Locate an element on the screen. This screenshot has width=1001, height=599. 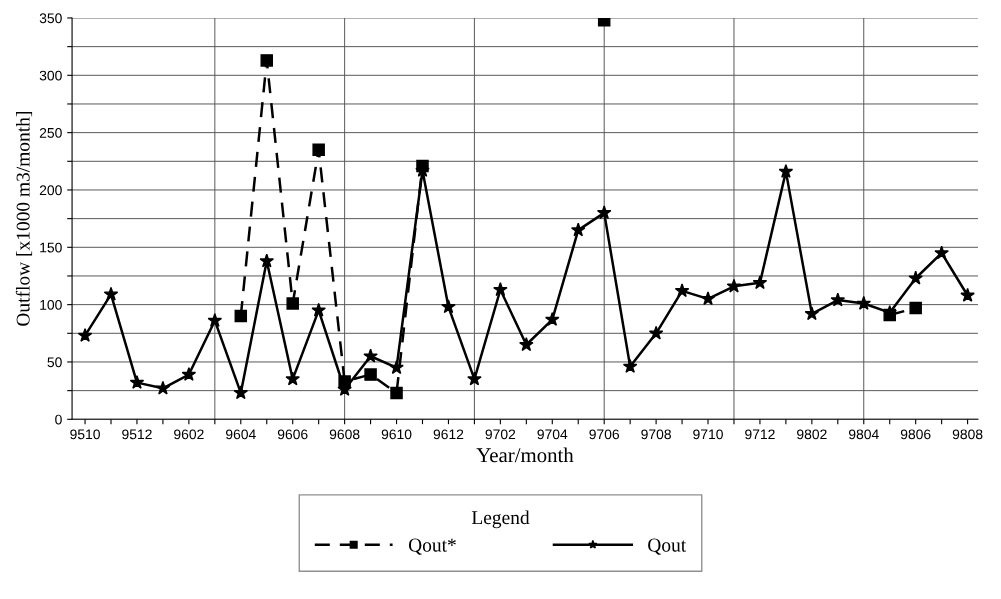
y-tick-label: 250 is located at coordinates (50, 132).